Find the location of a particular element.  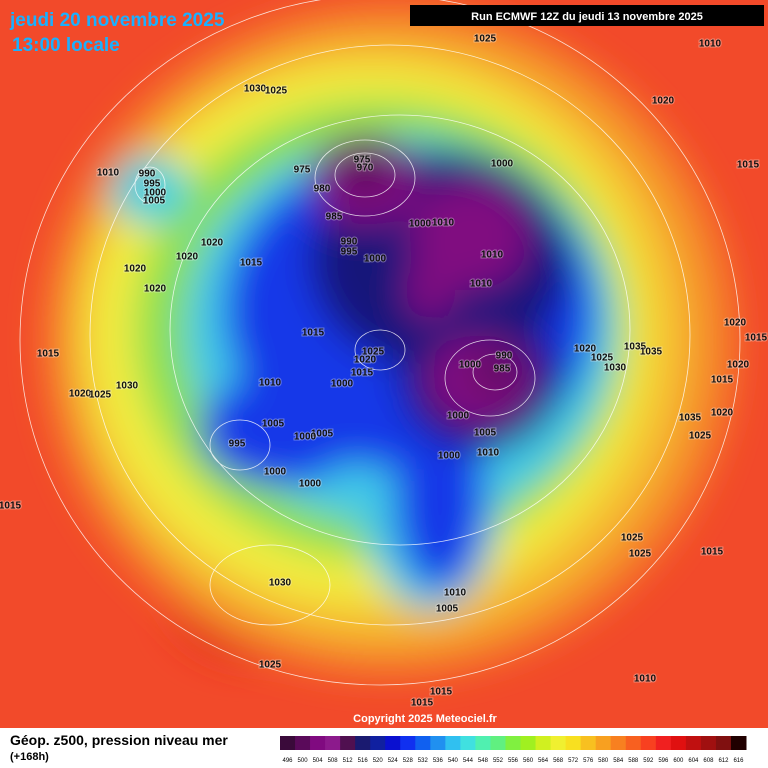

colorbar-label: 576 is located at coordinates (588, 761).